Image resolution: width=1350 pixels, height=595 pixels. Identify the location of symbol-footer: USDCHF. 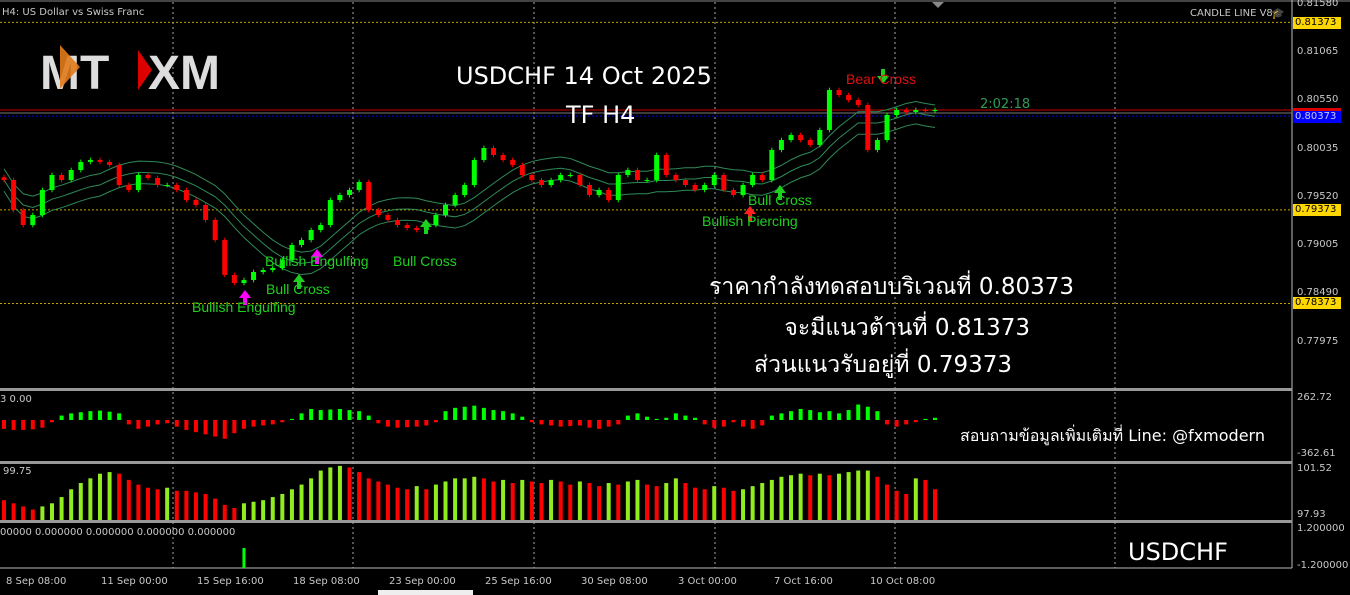
(1178, 552).